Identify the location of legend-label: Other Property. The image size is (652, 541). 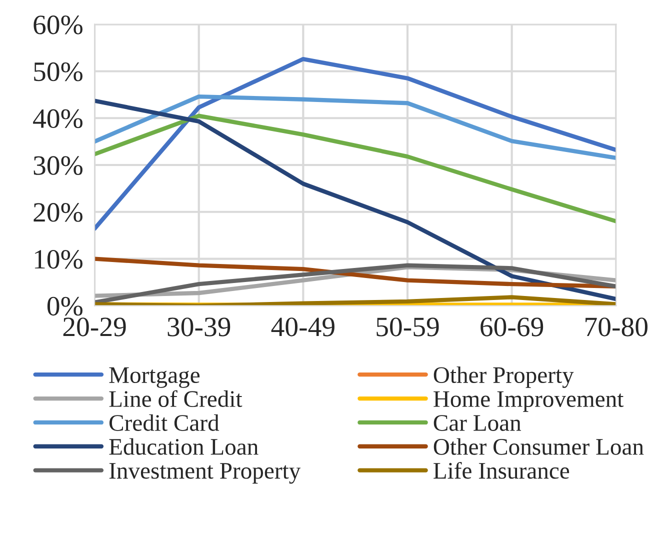
(504, 377).